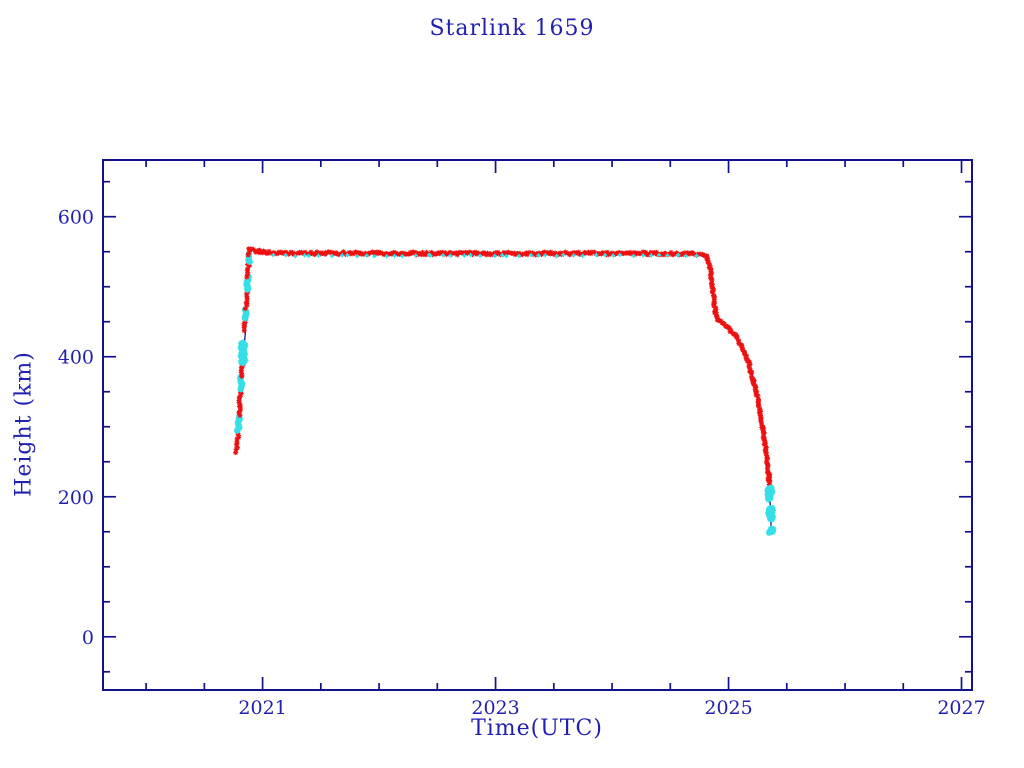 This screenshot has width=1024, height=768. I want to click on y-tick-label-600: 600, so click(76, 218).